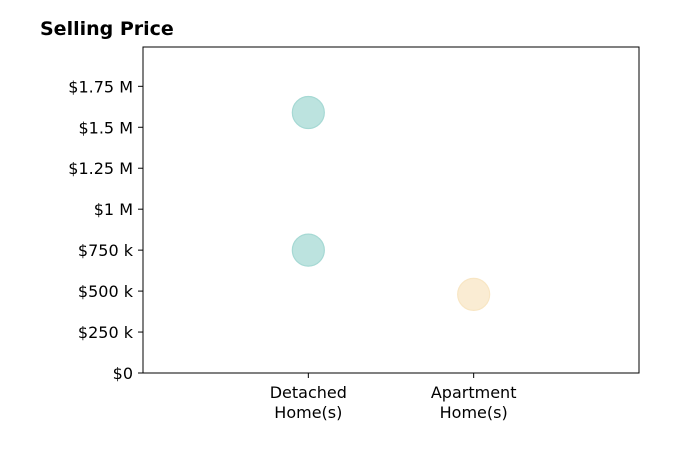  Describe the element at coordinates (123, 373) in the screenshot. I see `y-tick-label: $0` at that location.